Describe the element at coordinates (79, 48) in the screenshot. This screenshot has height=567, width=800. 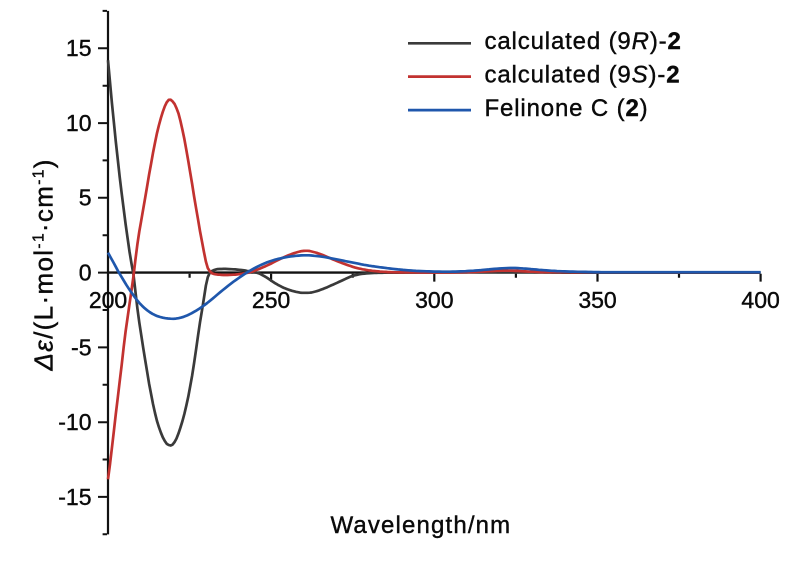
I see `svg-text: 15` at that location.